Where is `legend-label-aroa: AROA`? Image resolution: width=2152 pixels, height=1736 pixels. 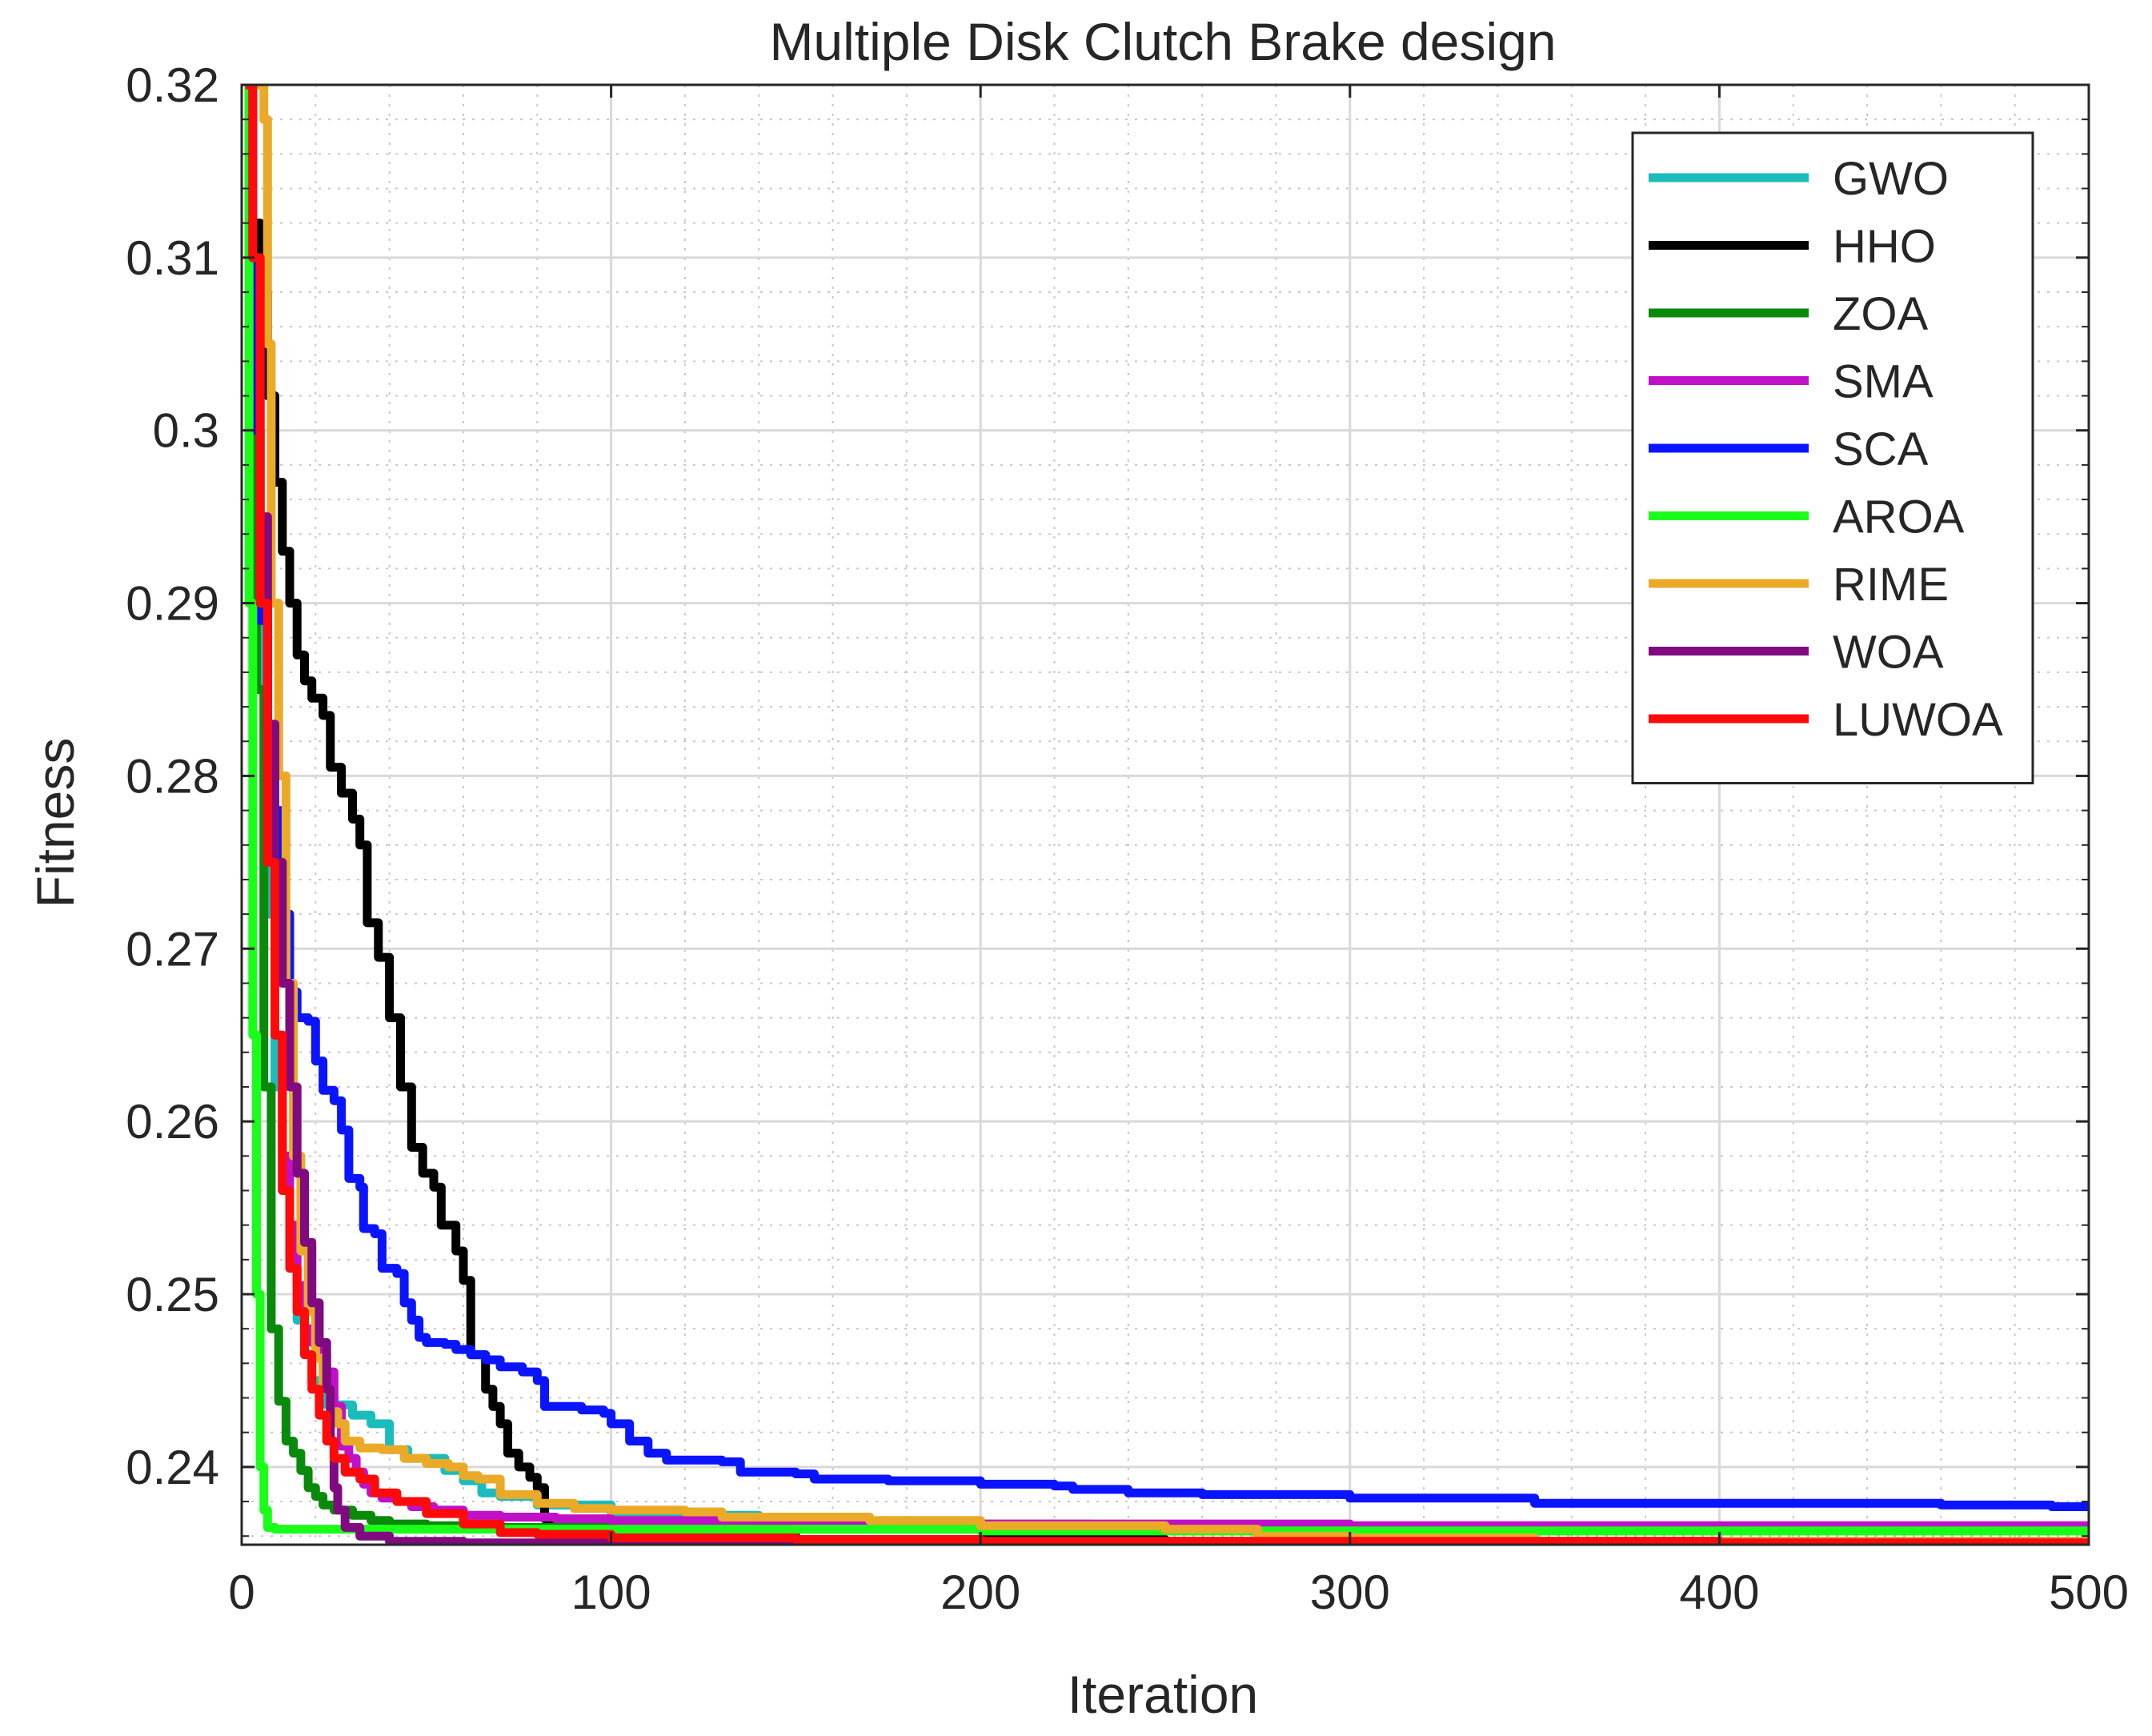 legend-label-aroa: AROA is located at coordinates (1899, 517).